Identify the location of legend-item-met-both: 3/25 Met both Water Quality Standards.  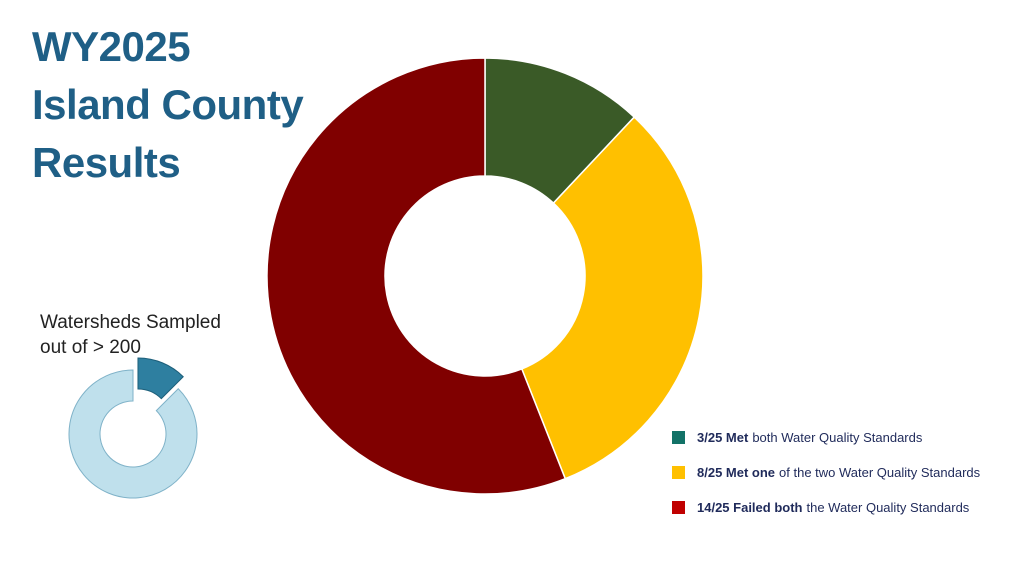
(826, 437).